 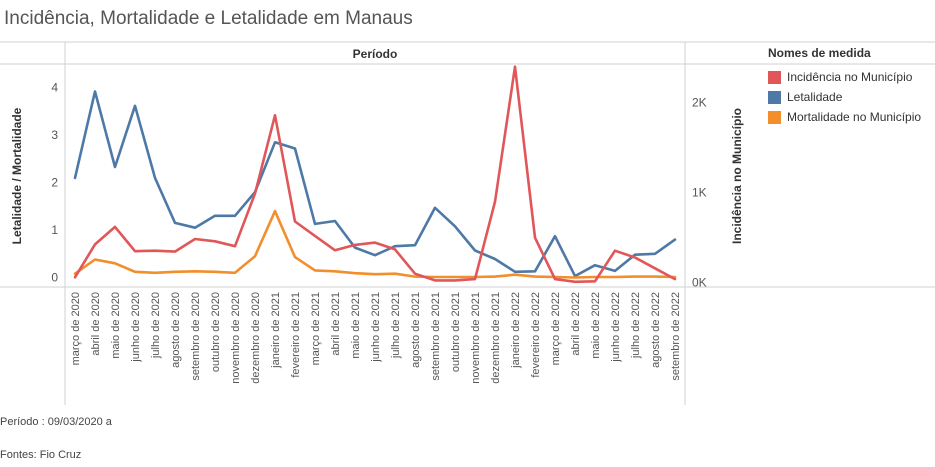 What do you see at coordinates (616, 327) in the screenshot?
I see `x-tick-label: junho de 2022` at bounding box center [616, 327].